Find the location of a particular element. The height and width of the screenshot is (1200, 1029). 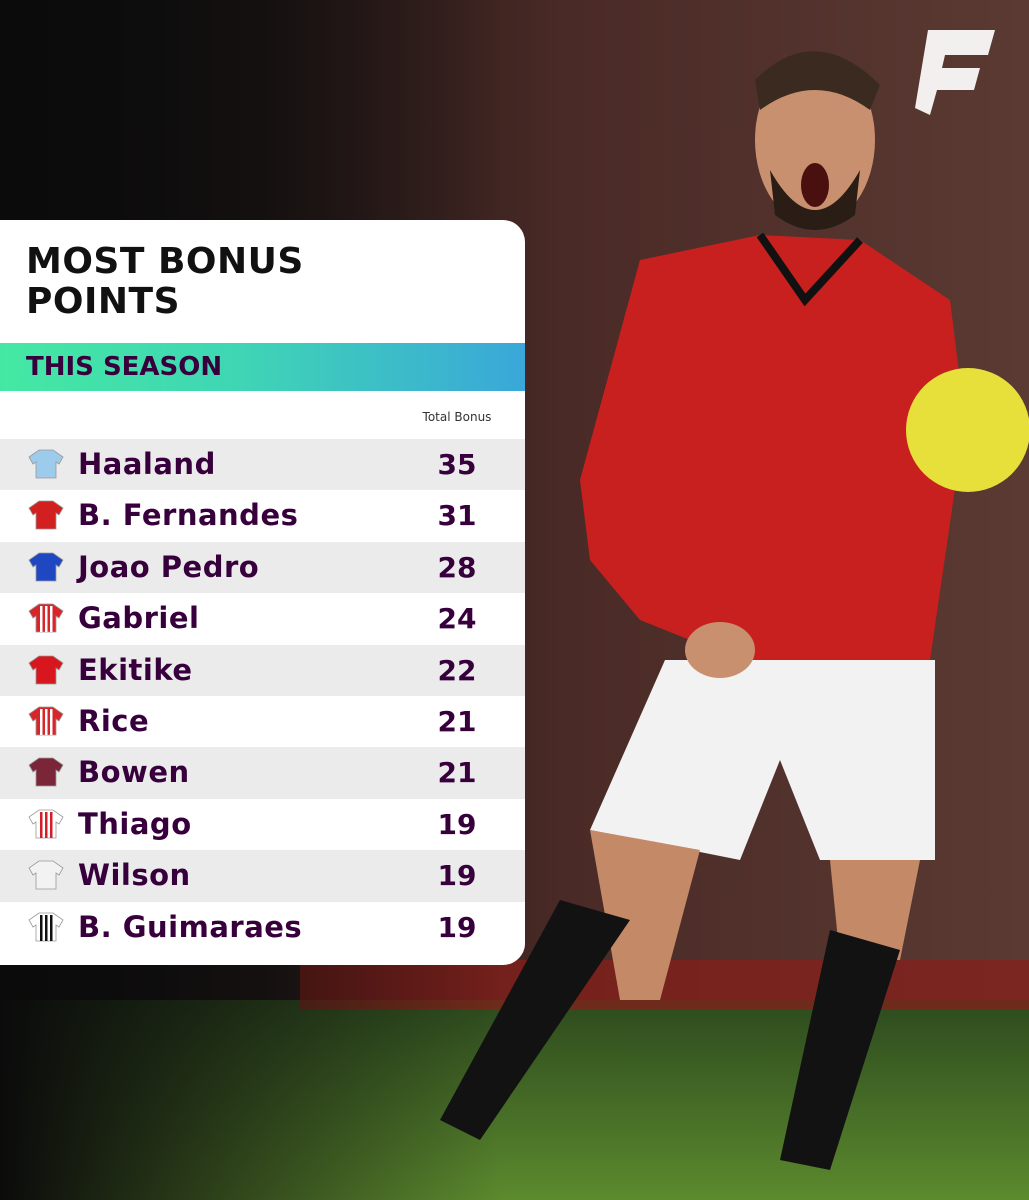

table-row: Bowen 21 is located at coordinates (262, 773).